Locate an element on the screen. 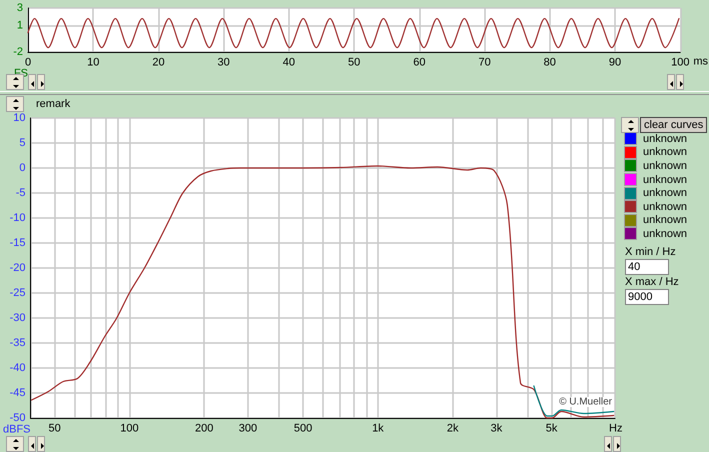 The height and width of the screenshot is (452, 709). y-tick-label: 3 is located at coordinates (19, 8).